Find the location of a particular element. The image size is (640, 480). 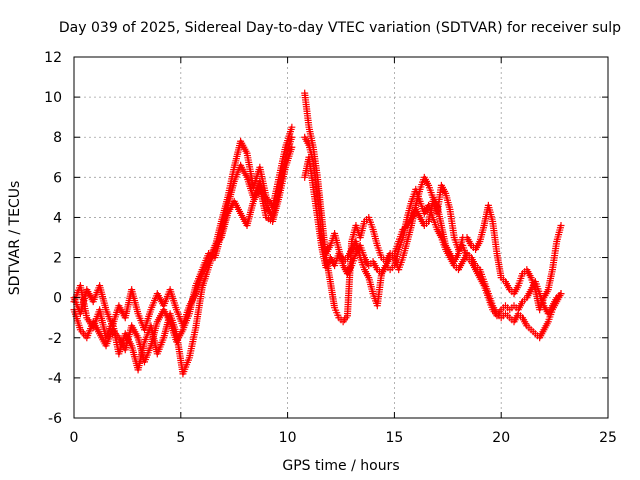

x-tick-label: 0 is located at coordinates (74, 438).